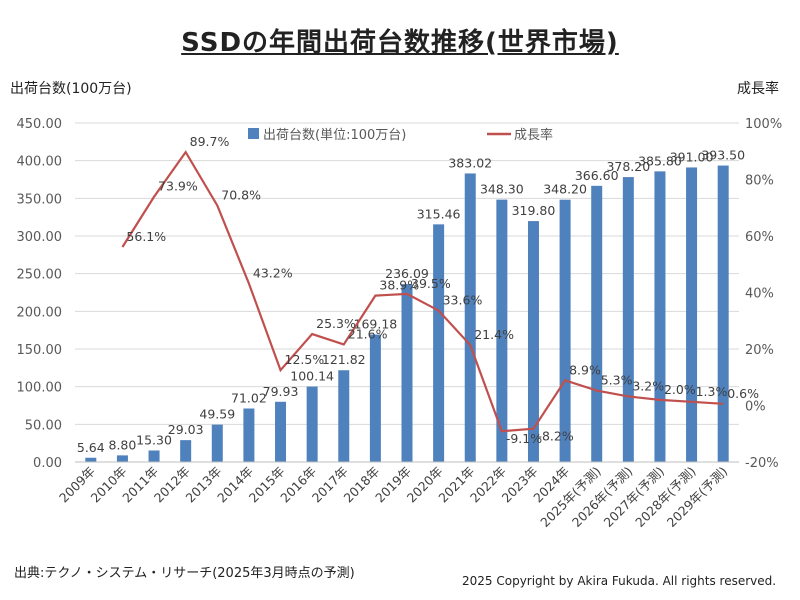  Describe the element at coordinates (305, 359) in the screenshot. I see `line-data-label: 12.5%` at that location.